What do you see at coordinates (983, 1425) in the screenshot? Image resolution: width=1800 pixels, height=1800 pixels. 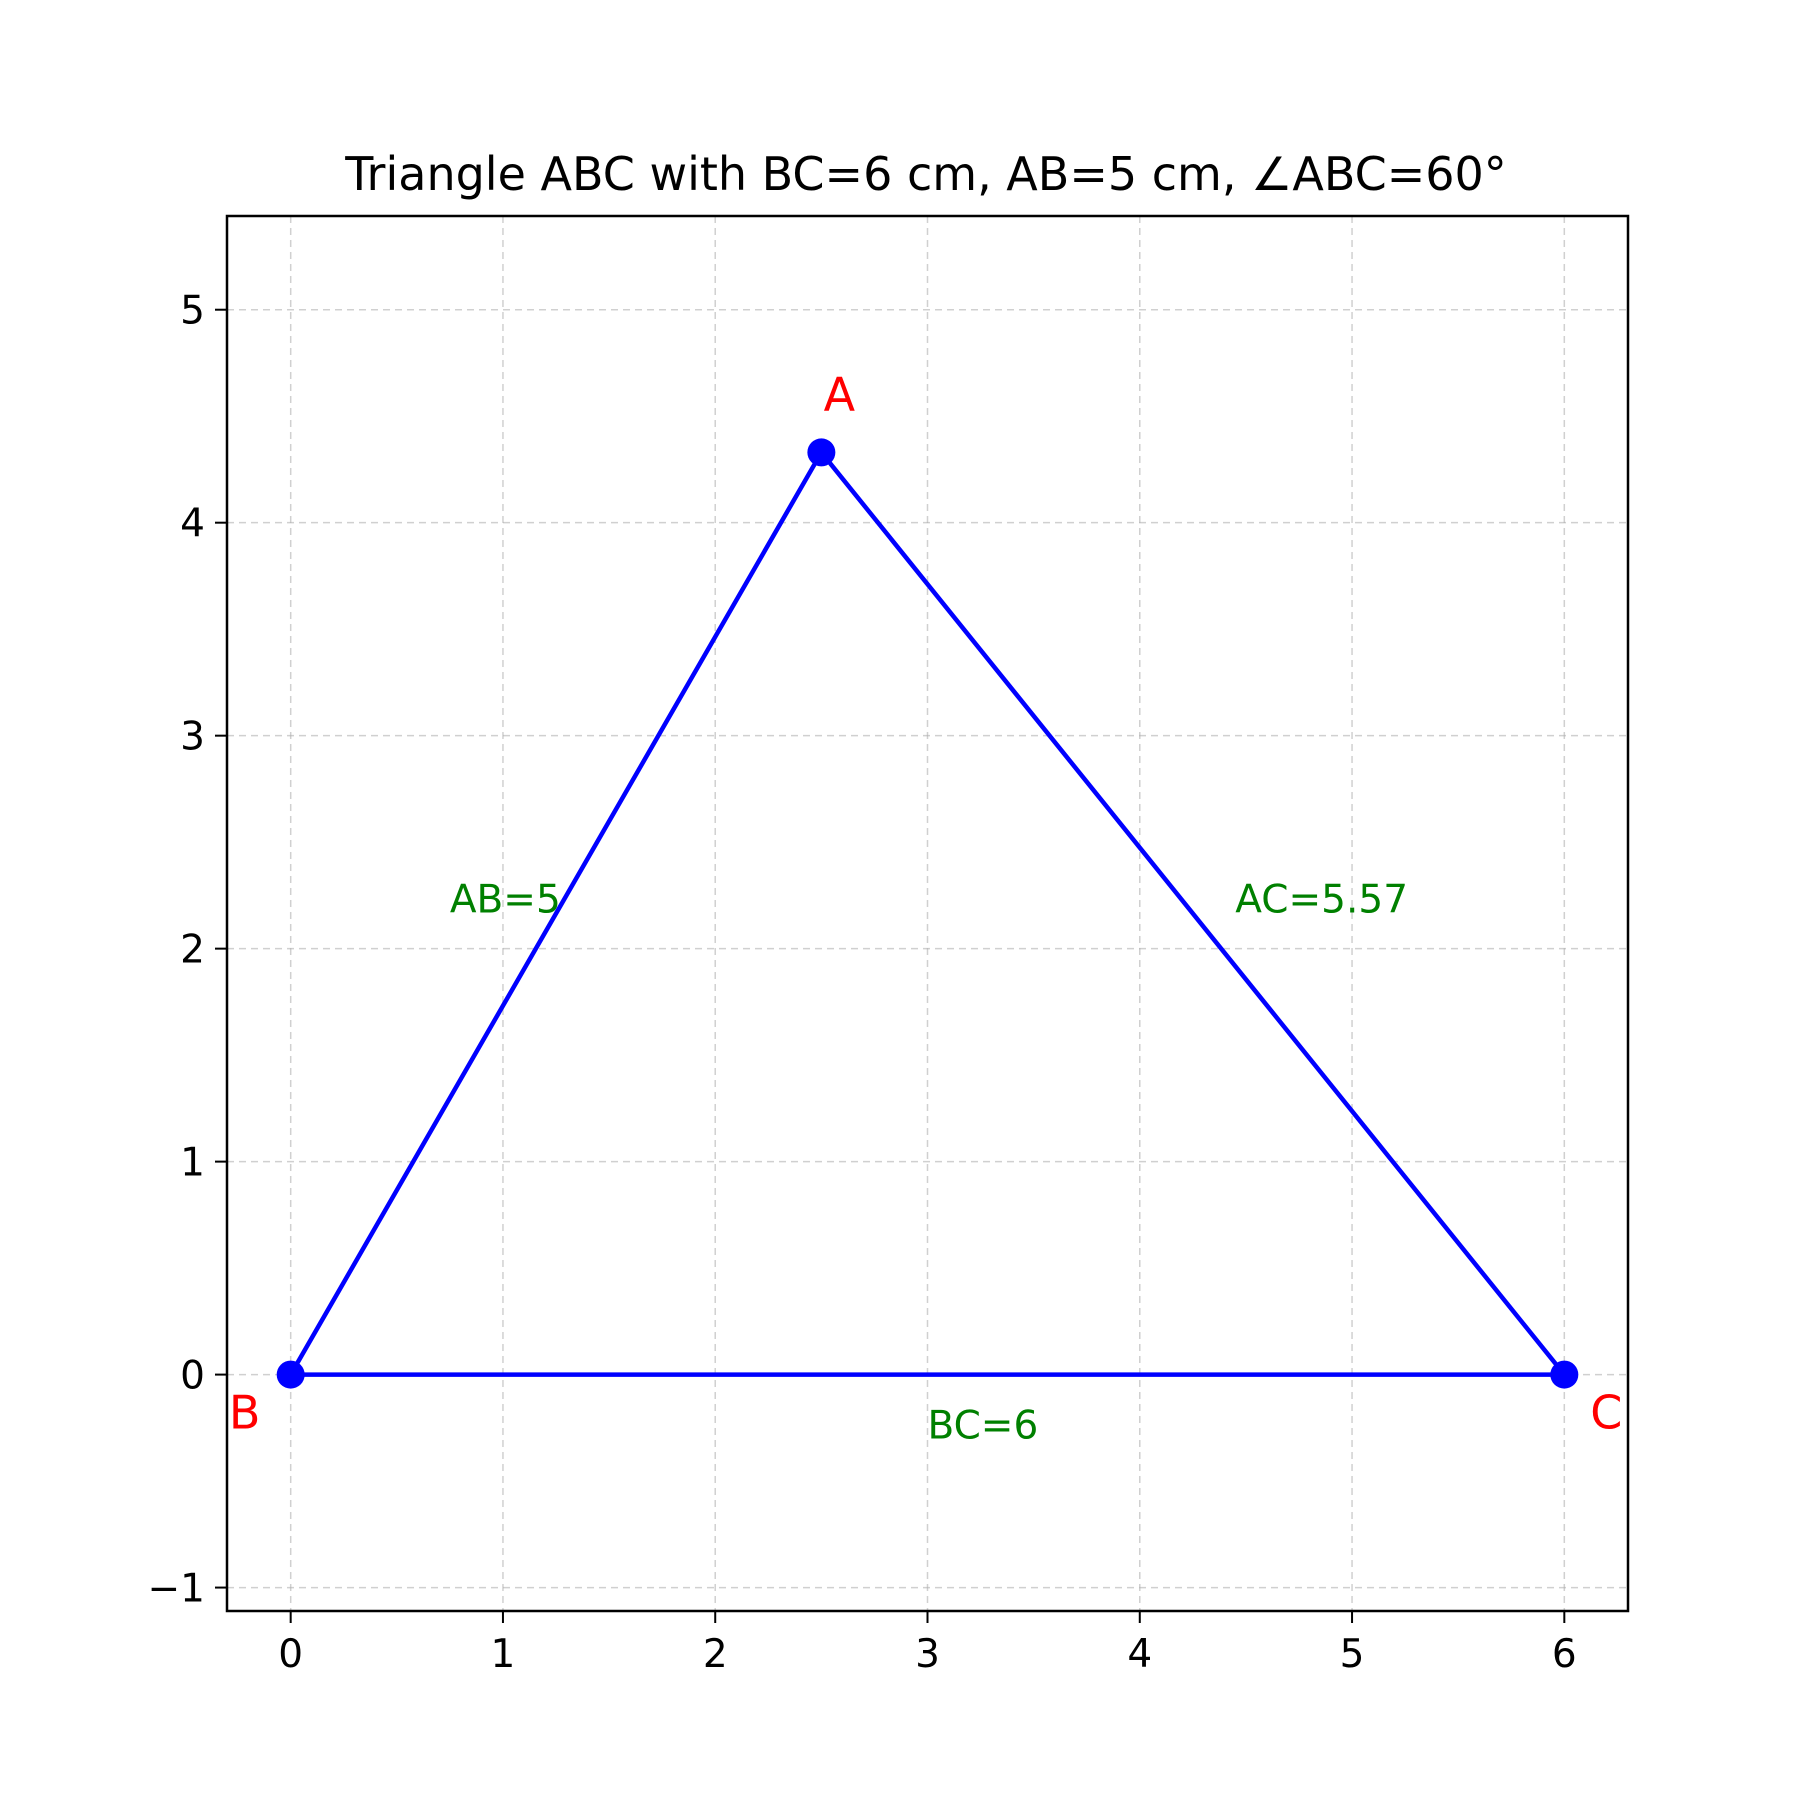 I see `side-label: BC=6` at bounding box center [983, 1425].